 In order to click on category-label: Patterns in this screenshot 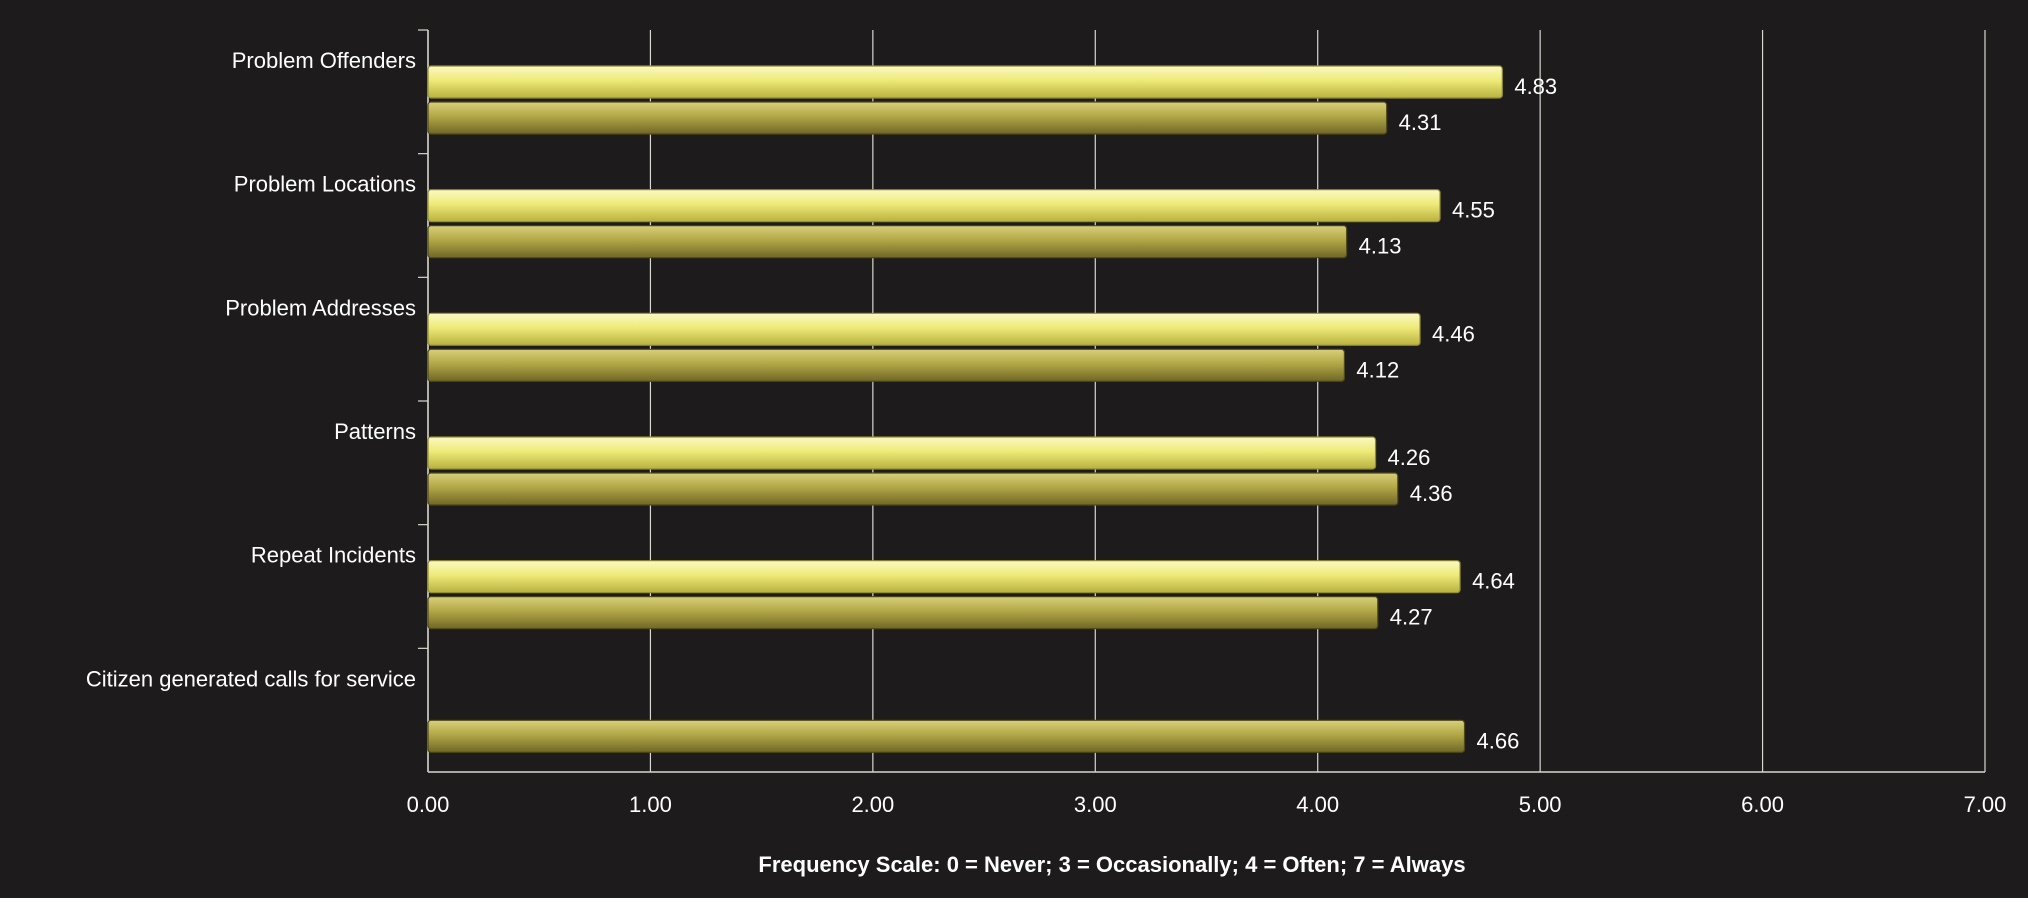, I will do `click(375, 431)`.